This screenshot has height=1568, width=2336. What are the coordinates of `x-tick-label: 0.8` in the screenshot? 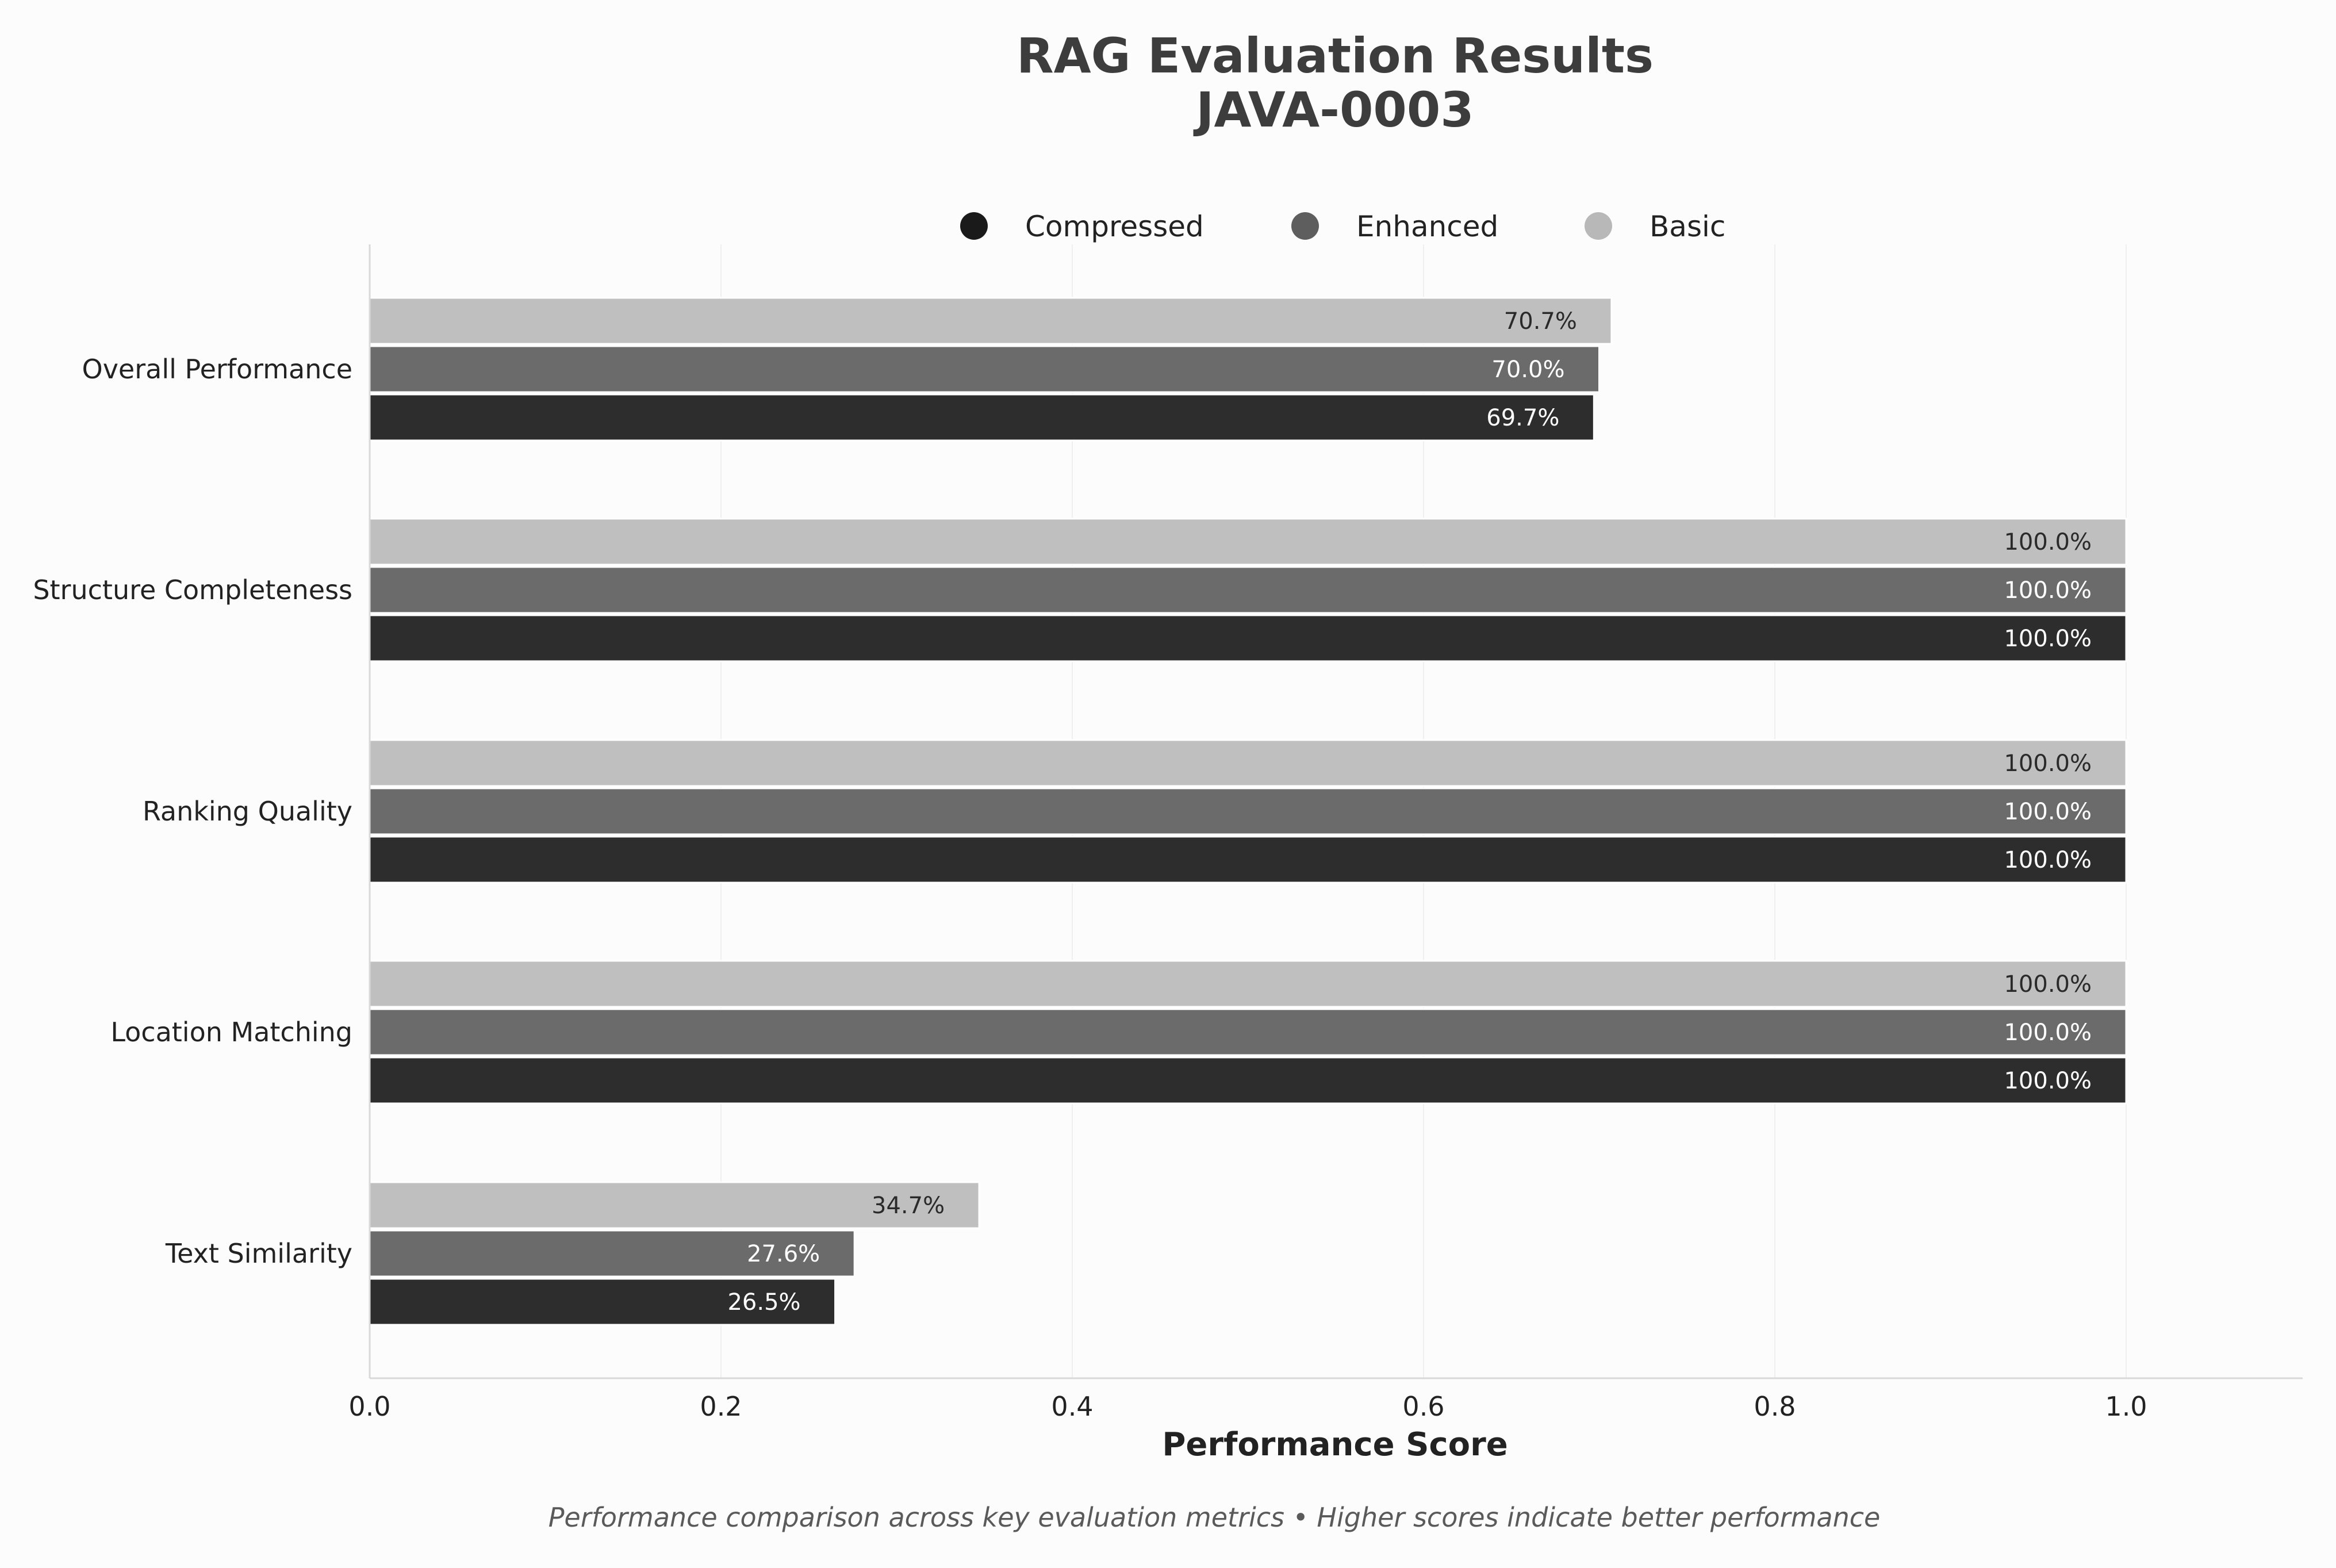 It's located at (1775, 1406).